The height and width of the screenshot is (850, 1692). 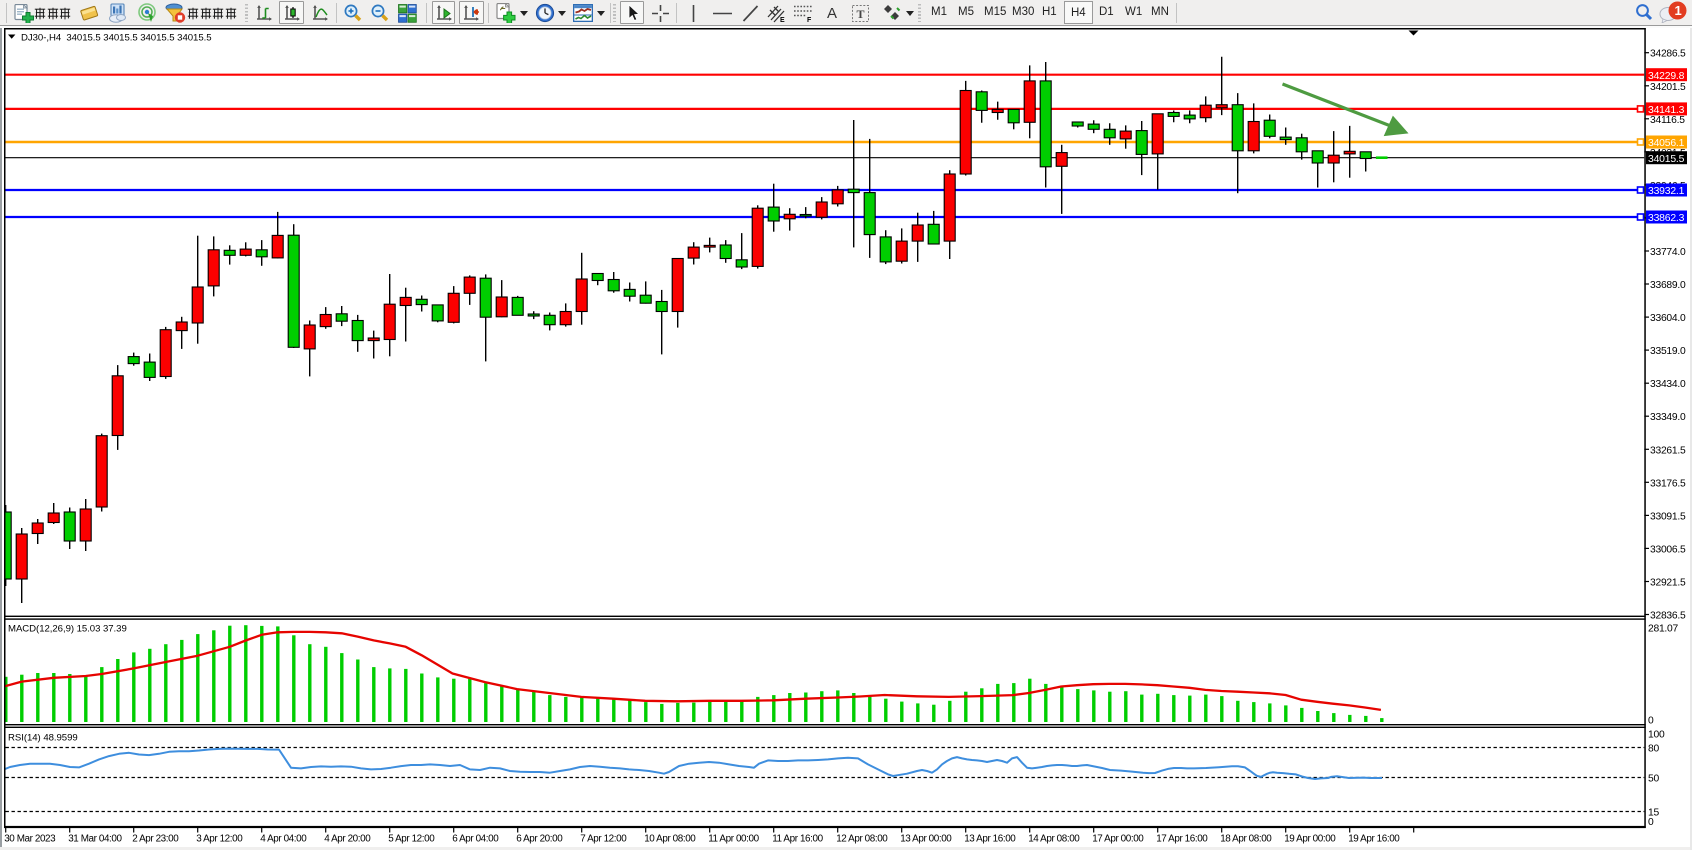 I want to click on svg-text: E, so click(x=782, y=20).